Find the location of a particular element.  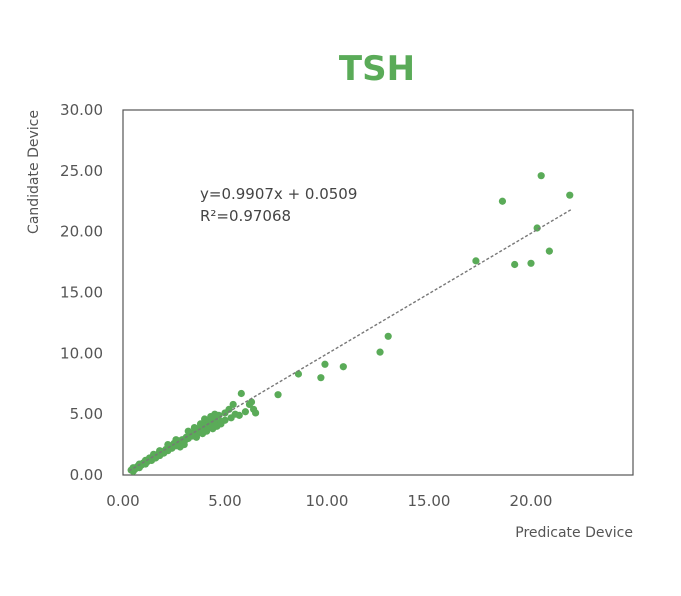

regression-equation: y=0.9907x + 0.0509 is located at coordinates (278, 194).